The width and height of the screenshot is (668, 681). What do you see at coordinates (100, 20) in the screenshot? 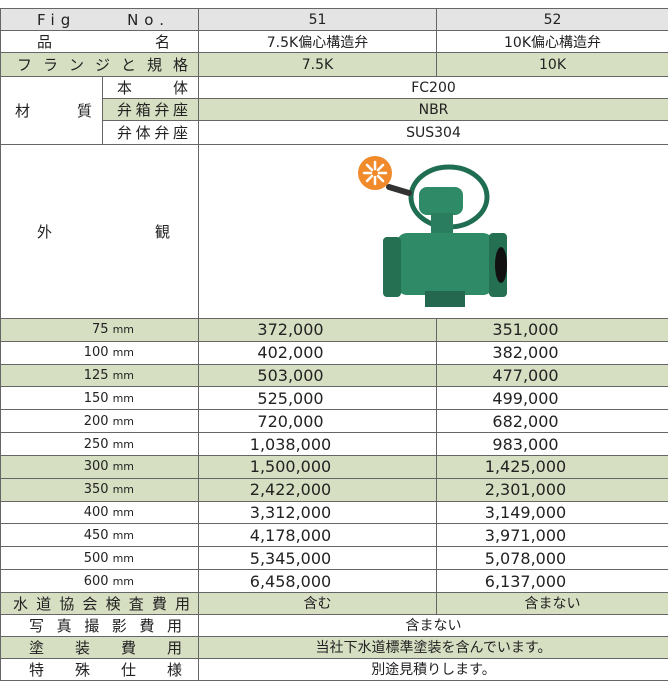
I see `header-label: Fig No.` at bounding box center [100, 20].